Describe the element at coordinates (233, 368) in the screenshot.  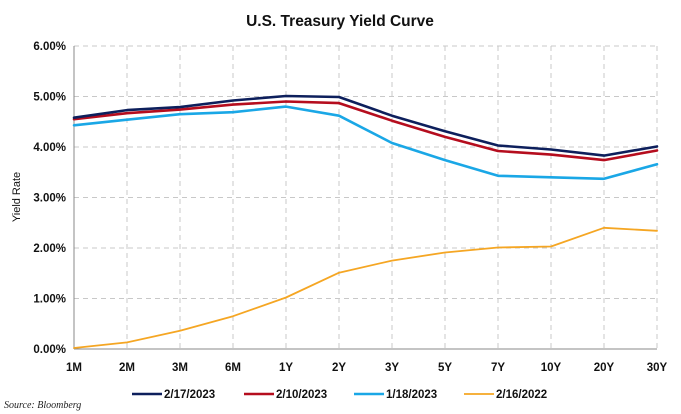
I see `x-tick-label: 6M` at that location.